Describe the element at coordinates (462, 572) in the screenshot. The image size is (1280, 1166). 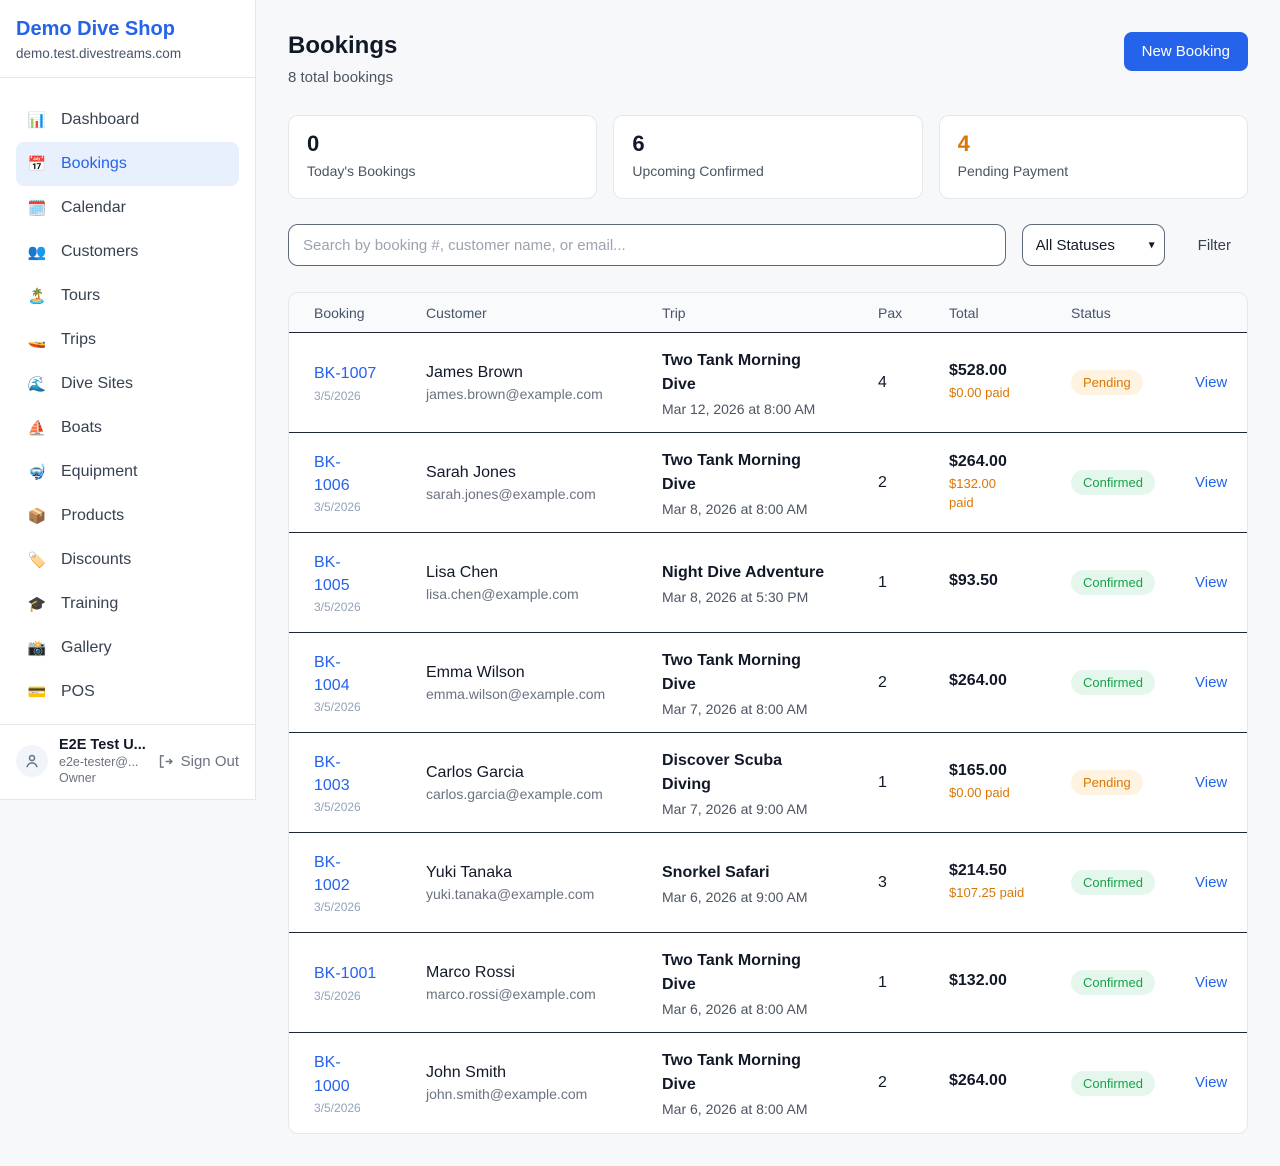
I see `customer-name: Lisa Chen` at that location.